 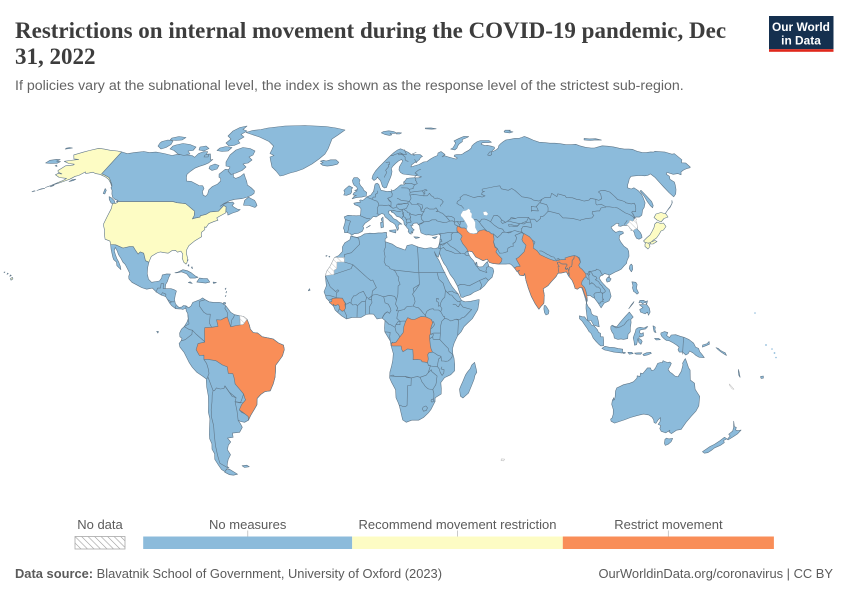 I want to click on svg-text: in Data, so click(x=801, y=41).